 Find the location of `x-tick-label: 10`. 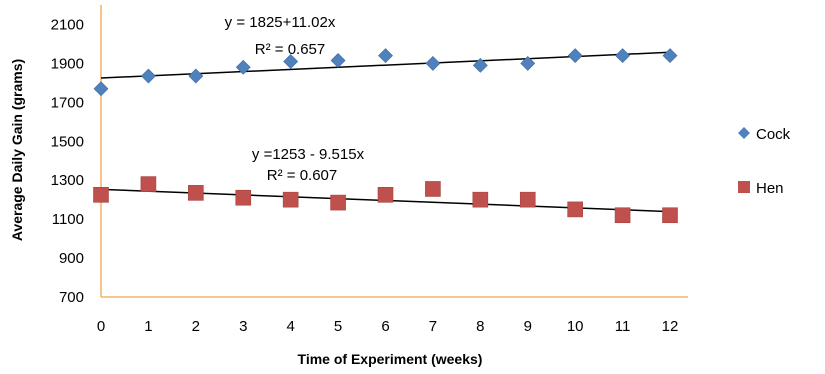

x-tick-label: 10 is located at coordinates (575, 326).